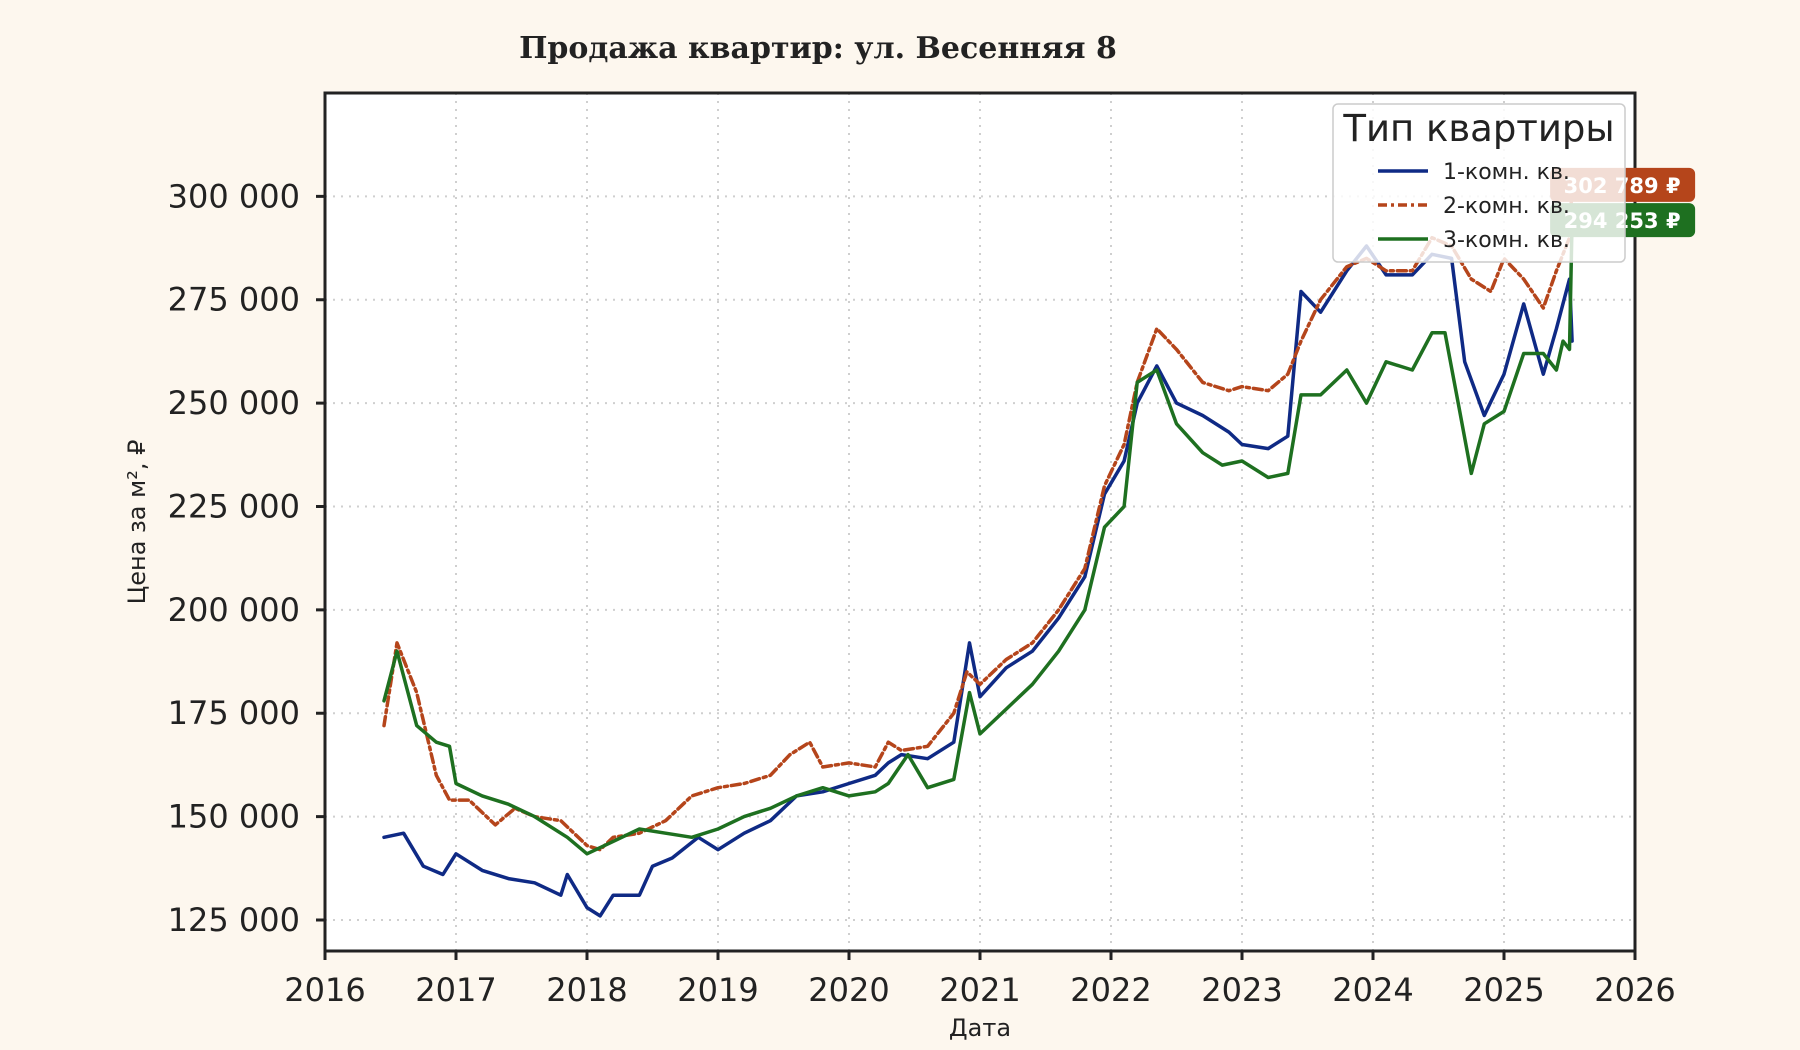 This screenshot has height=1050, width=1800. What do you see at coordinates (1478, 128) in the screenshot?
I see `legend-title: Тип квартиры` at bounding box center [1478, 128].